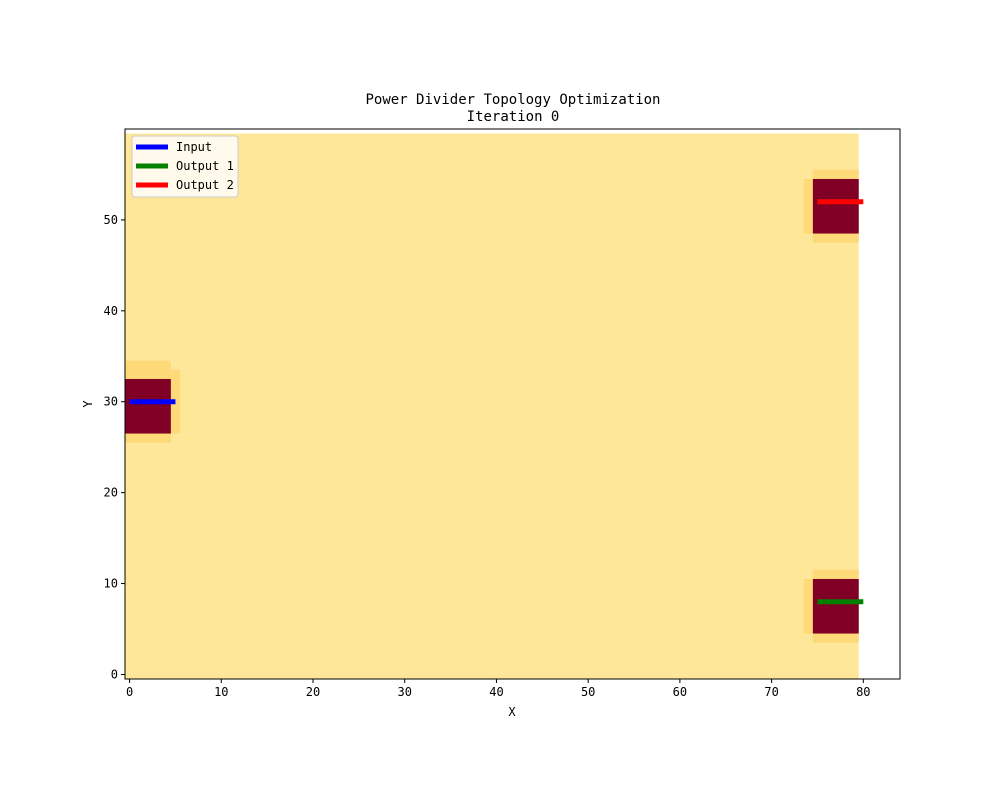 The image size is (1000, 800). Describe the element at coordinates (513, 117) in the screenshot. I see `chart-subtitle: Iteration 0` at that location.